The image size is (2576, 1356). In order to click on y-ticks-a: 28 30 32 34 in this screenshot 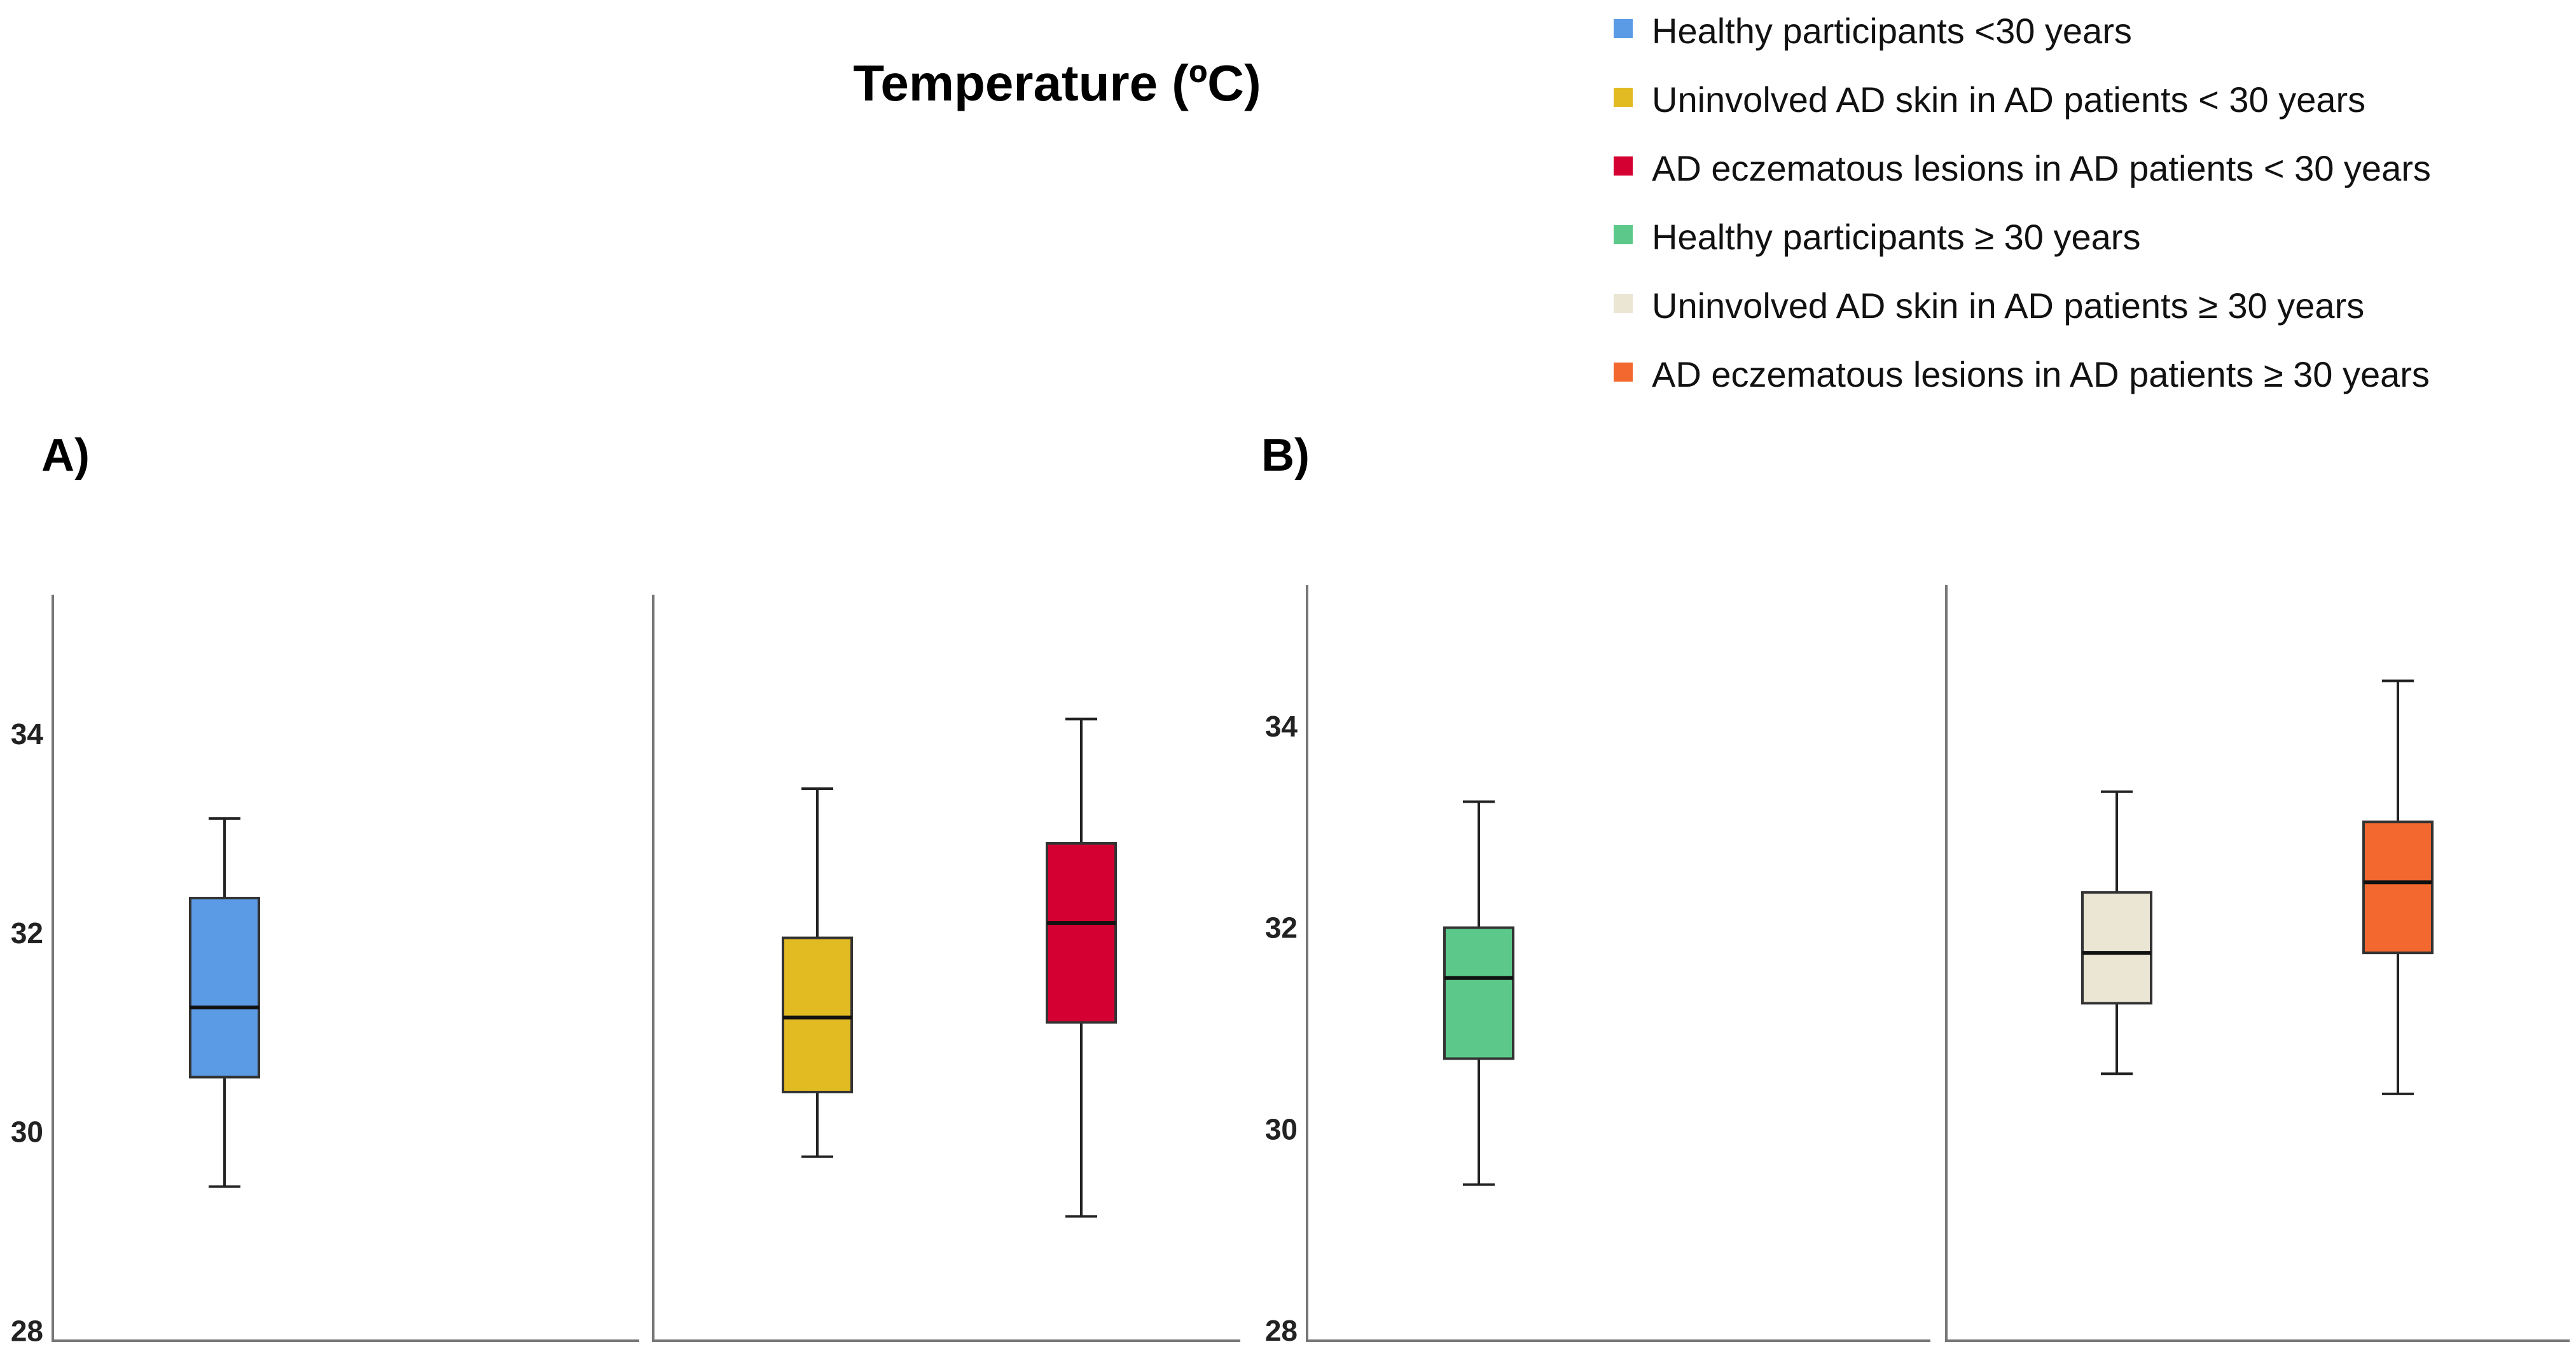, I will do `click(27, 1032)`.